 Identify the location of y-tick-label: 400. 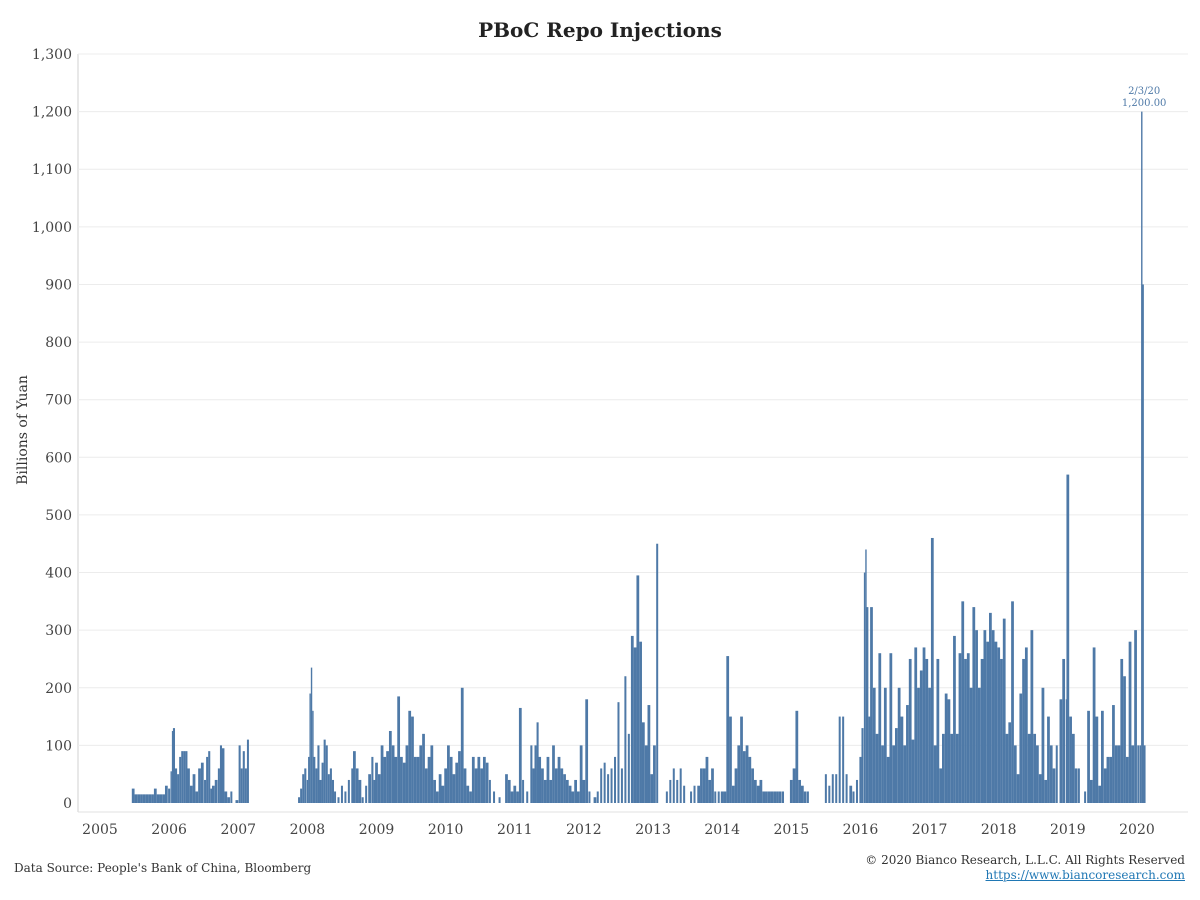
(58, 574).